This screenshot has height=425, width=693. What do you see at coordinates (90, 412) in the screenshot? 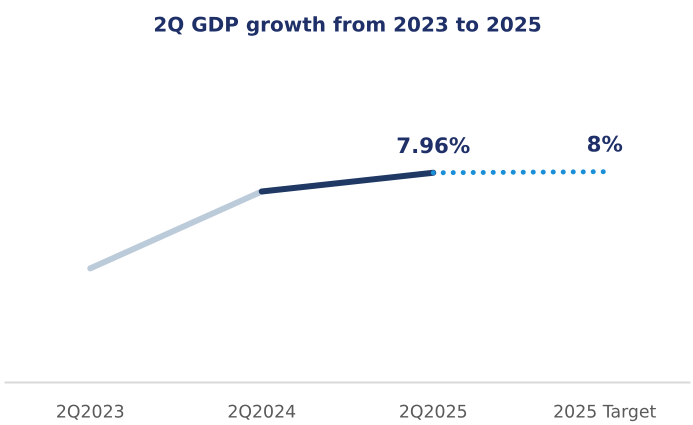
I see `x-tick-label: 2Q2023` at bounding box center [90, 412].